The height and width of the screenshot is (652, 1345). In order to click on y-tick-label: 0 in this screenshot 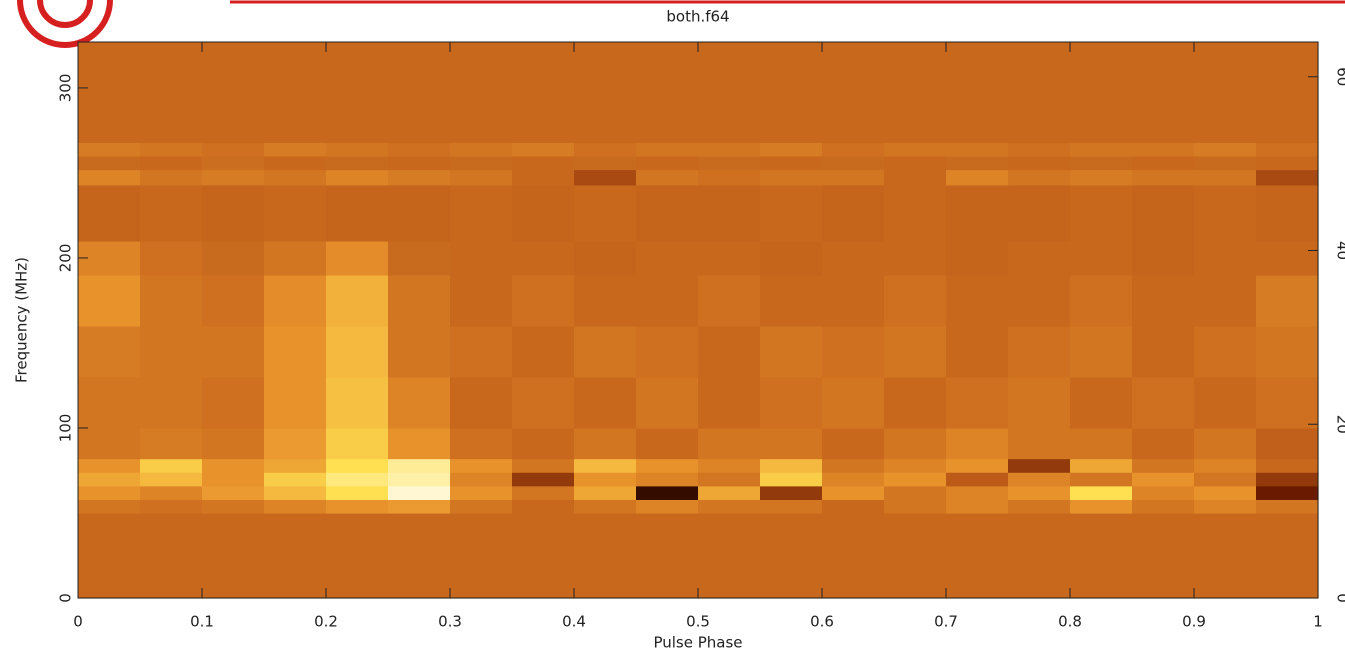, I will do `click(66, 598)`.